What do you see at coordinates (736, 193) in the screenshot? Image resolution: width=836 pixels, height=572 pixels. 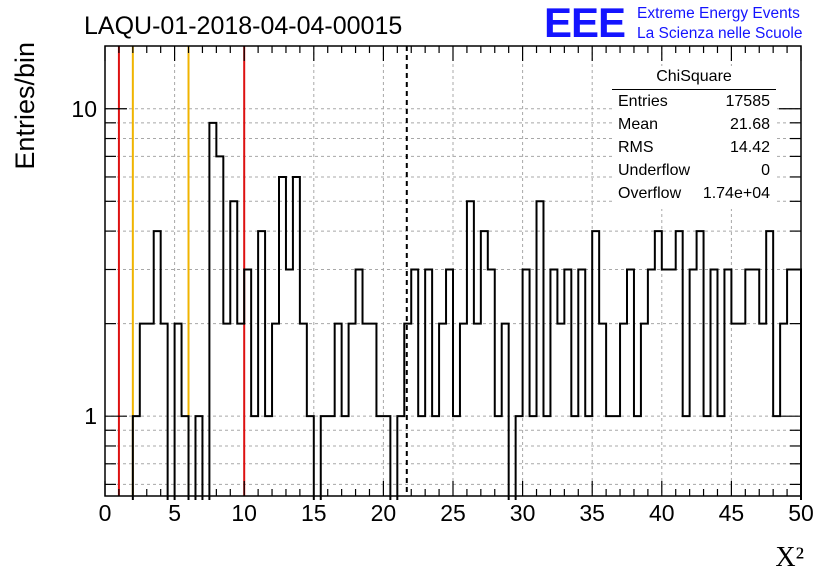 I see `stats-value: 1.74e+04` at bounding box center [736, 193].